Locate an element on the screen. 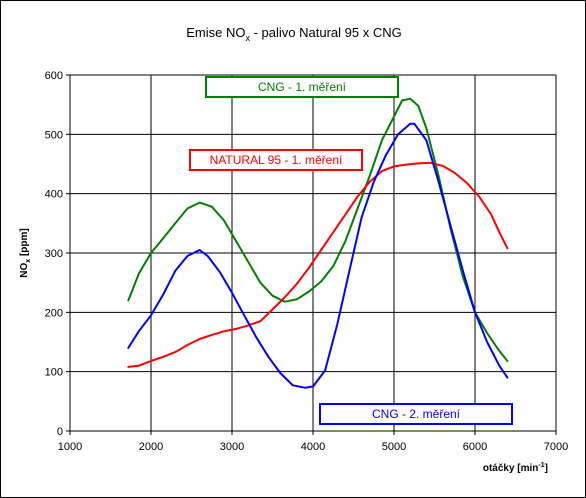  annotation-box-1: CNG - 1. měření is located at coordinates (302, 87).